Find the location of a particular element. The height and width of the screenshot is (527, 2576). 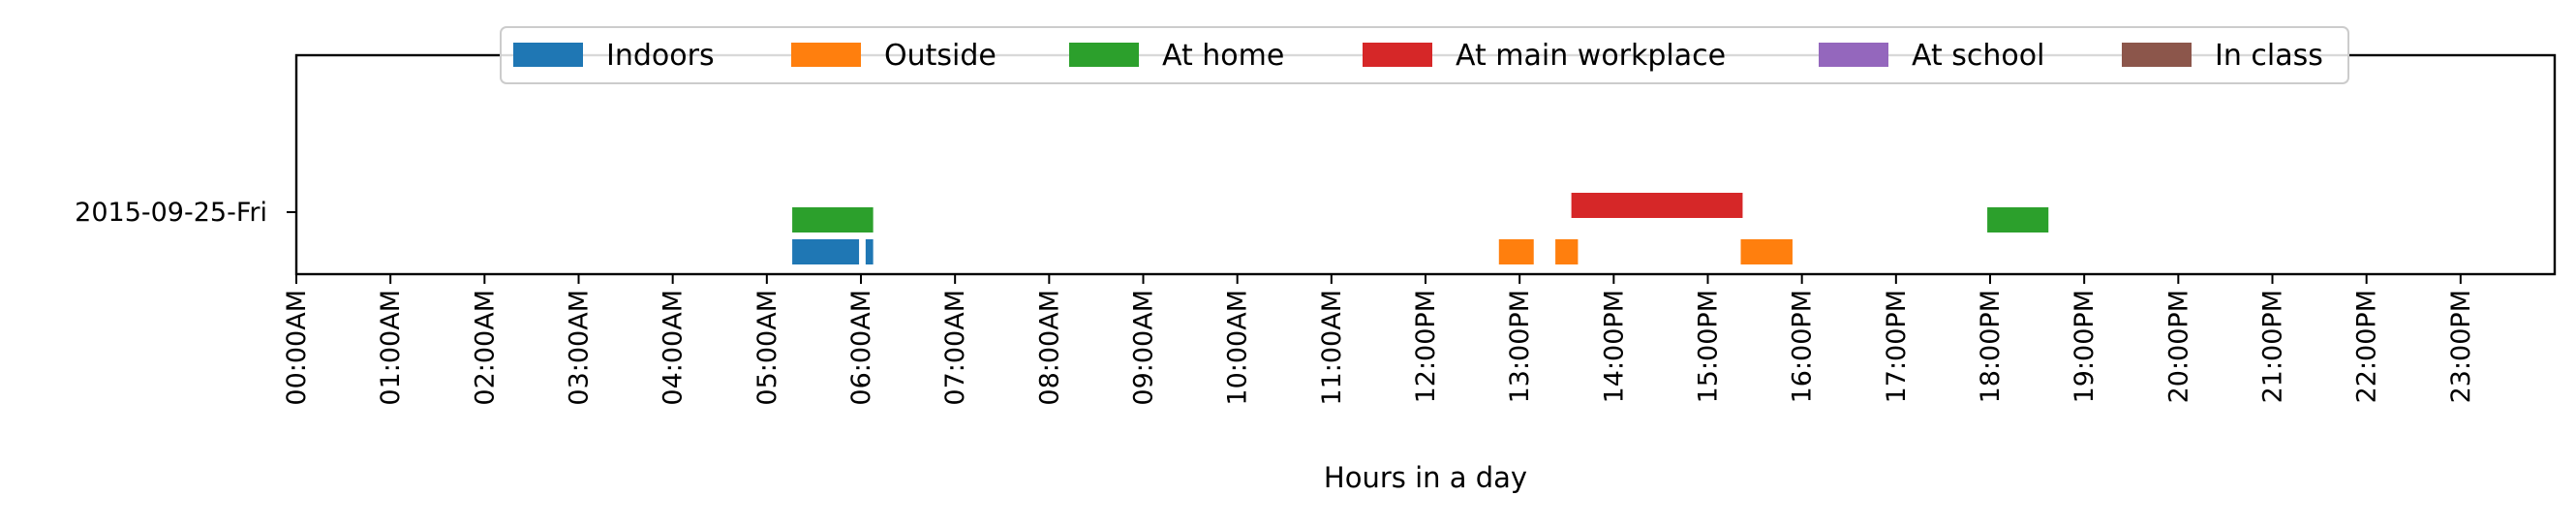

x-tick-label: 18:00PM is located at coordinates (1991, 346).